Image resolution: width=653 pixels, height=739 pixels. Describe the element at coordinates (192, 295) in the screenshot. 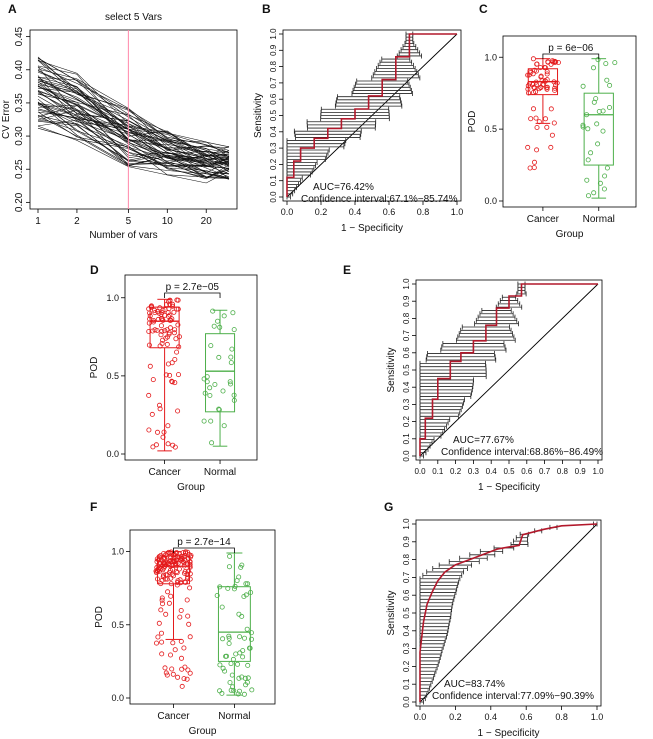

I see `panel-d-significance-bracket` at that location.